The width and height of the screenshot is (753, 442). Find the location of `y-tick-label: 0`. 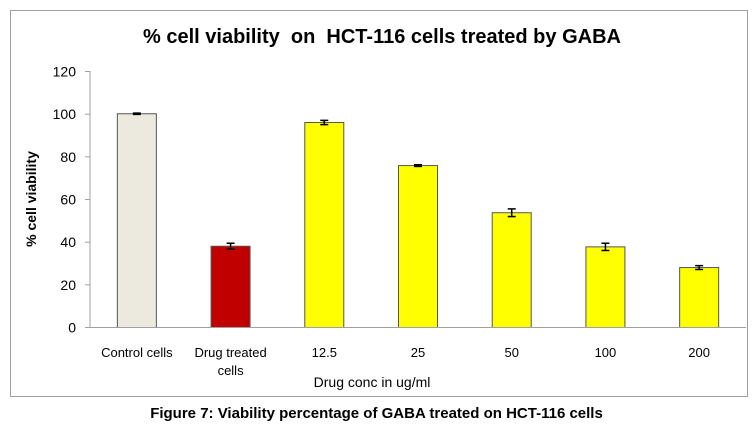

y-tick-label: 0 is located at coordinates (72, 328).